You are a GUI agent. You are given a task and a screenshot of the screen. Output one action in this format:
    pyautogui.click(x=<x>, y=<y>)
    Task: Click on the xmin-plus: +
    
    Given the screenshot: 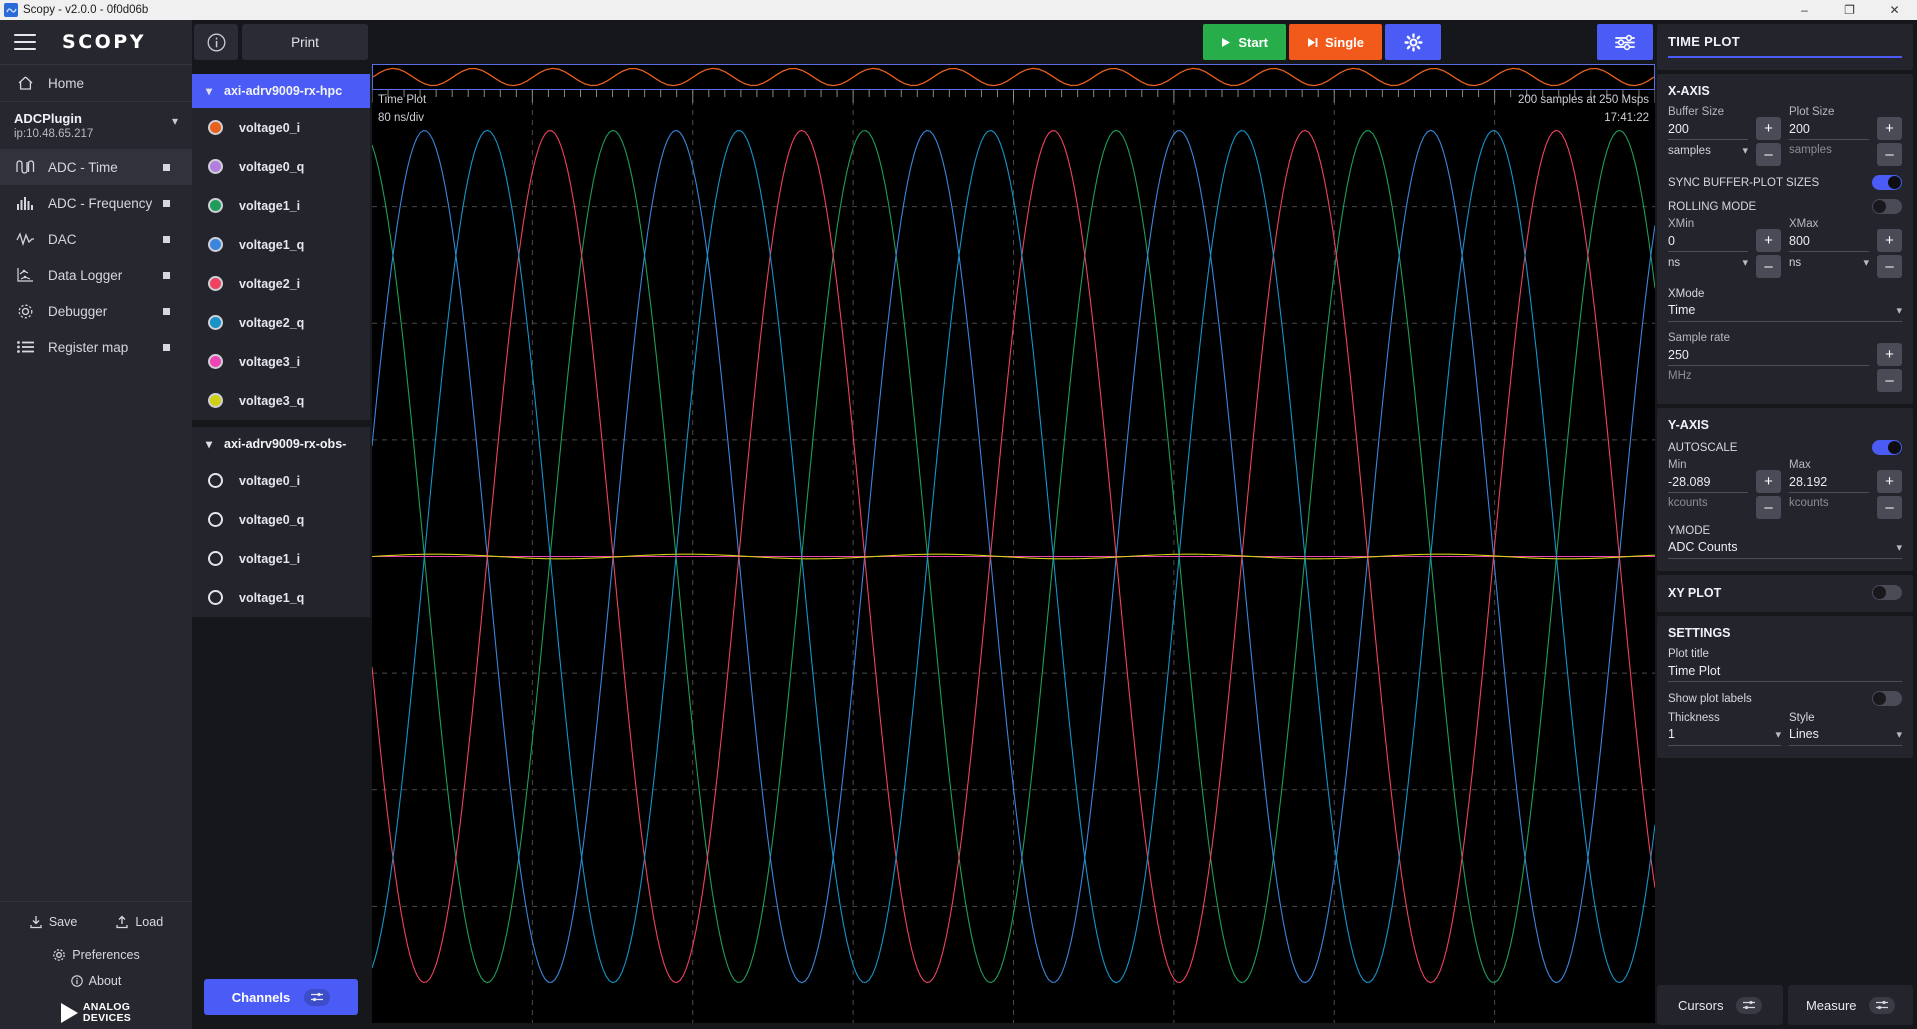 What is the action you would take?
    pyautogui.click(x=1768, y=240)
    